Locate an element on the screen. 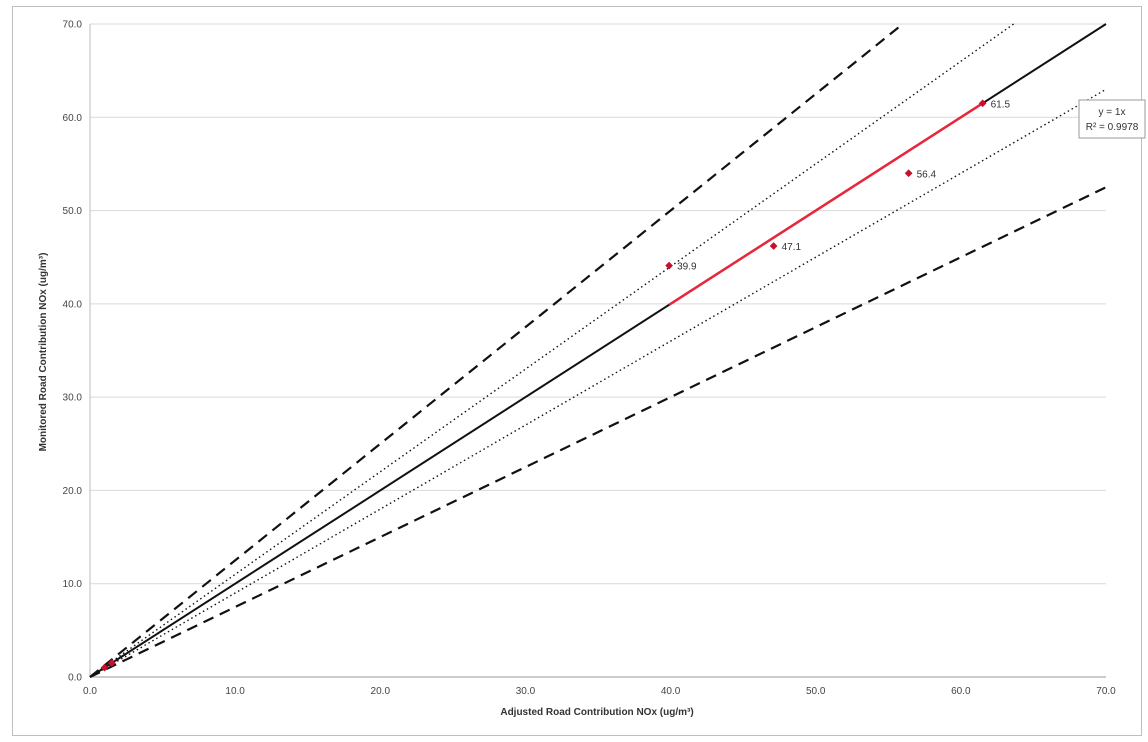 The image size is (1148, 742). trendline-label-box: y = 1x R² = 0.9978 is located at coordinates (1112, 119).